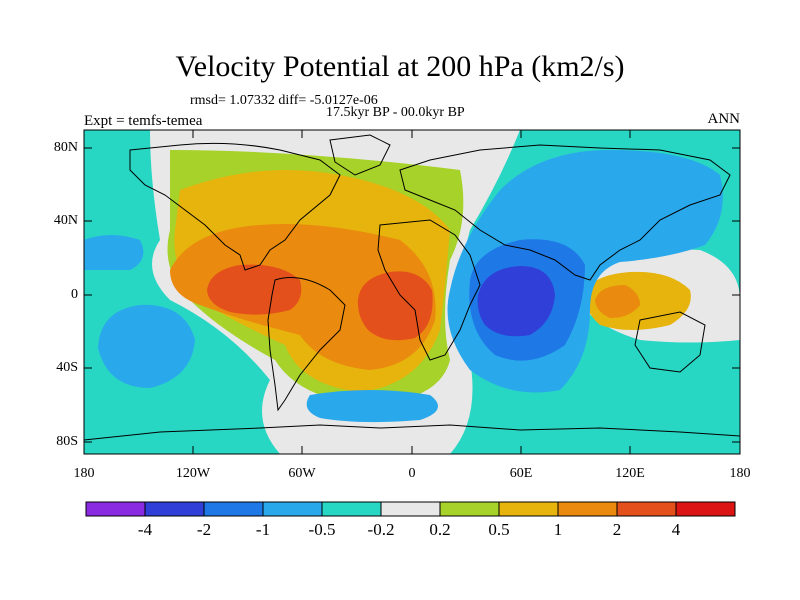  What do you see at coordinates (617, 301) in the screenshot?
I see `positive-max-maritime` at bounding box center [617, 301].